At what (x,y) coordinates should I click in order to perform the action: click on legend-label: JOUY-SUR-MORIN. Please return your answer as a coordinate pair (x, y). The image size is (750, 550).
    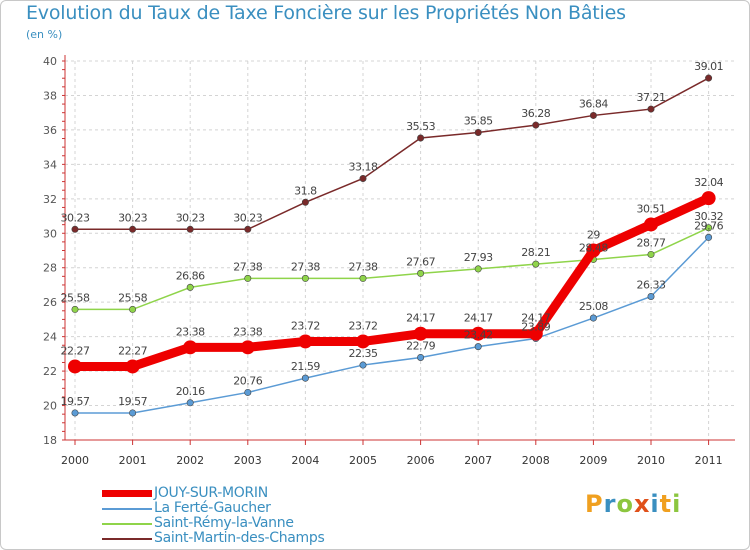
    Looking at the image, I should click on (211, 493).